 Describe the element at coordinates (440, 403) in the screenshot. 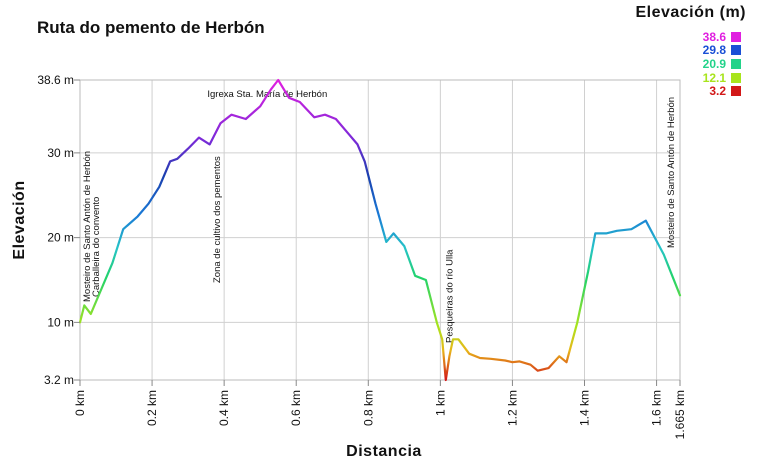

I see `x-tick-label: 1 km` at that location.